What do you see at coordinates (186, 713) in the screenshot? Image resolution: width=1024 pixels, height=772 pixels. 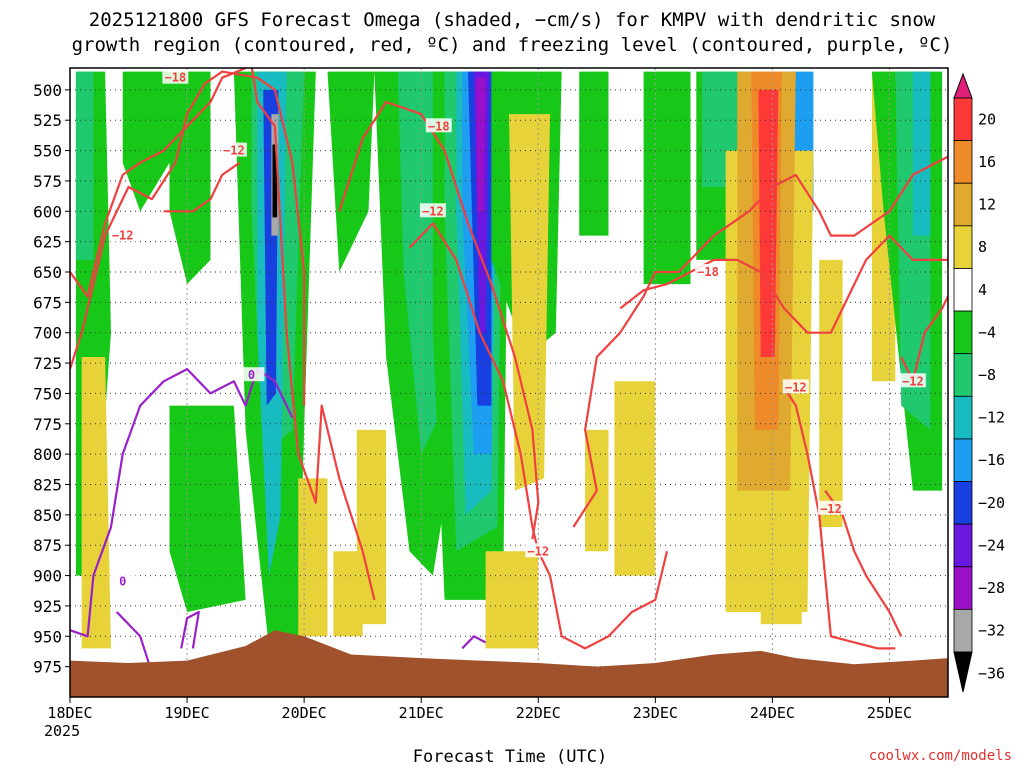 I see `x-tick-label-1: 19DEC` at bounding box center [186, 713].